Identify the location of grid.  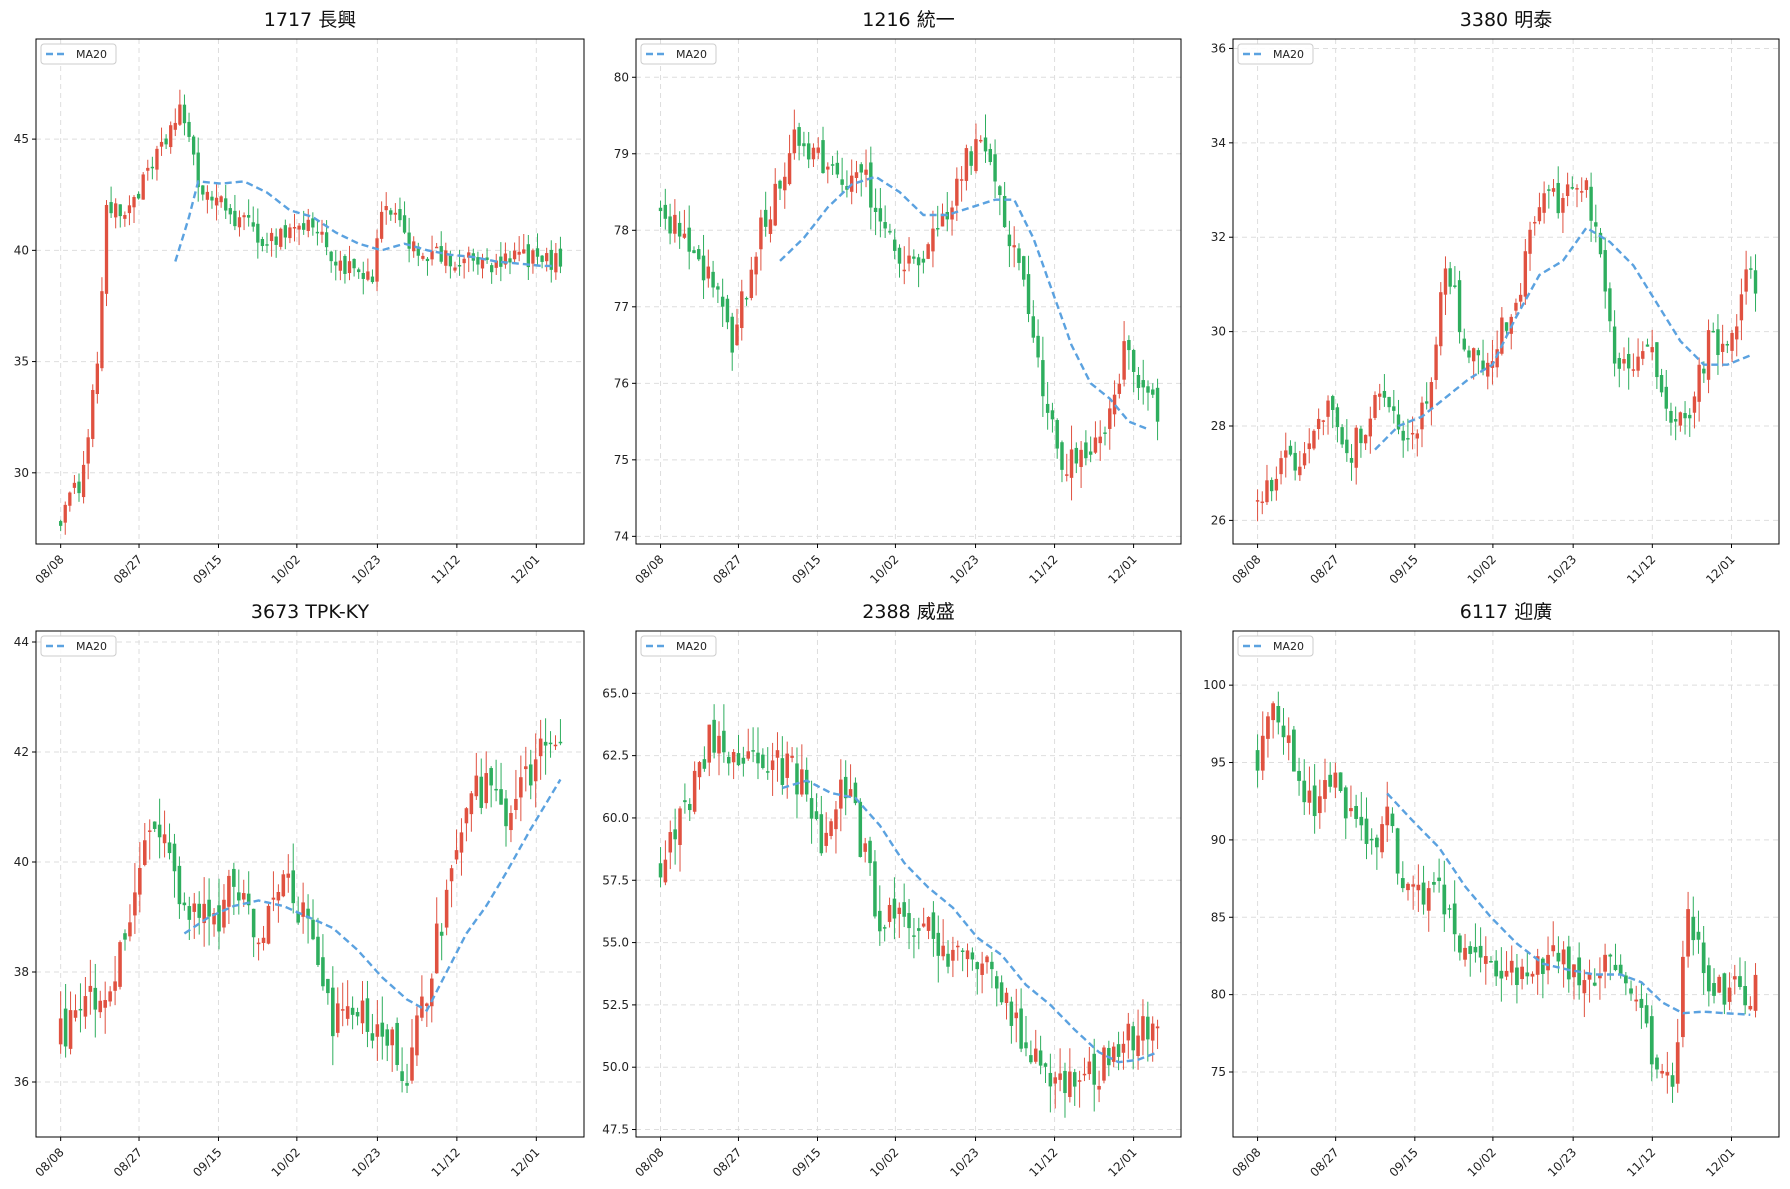
(310, 291).